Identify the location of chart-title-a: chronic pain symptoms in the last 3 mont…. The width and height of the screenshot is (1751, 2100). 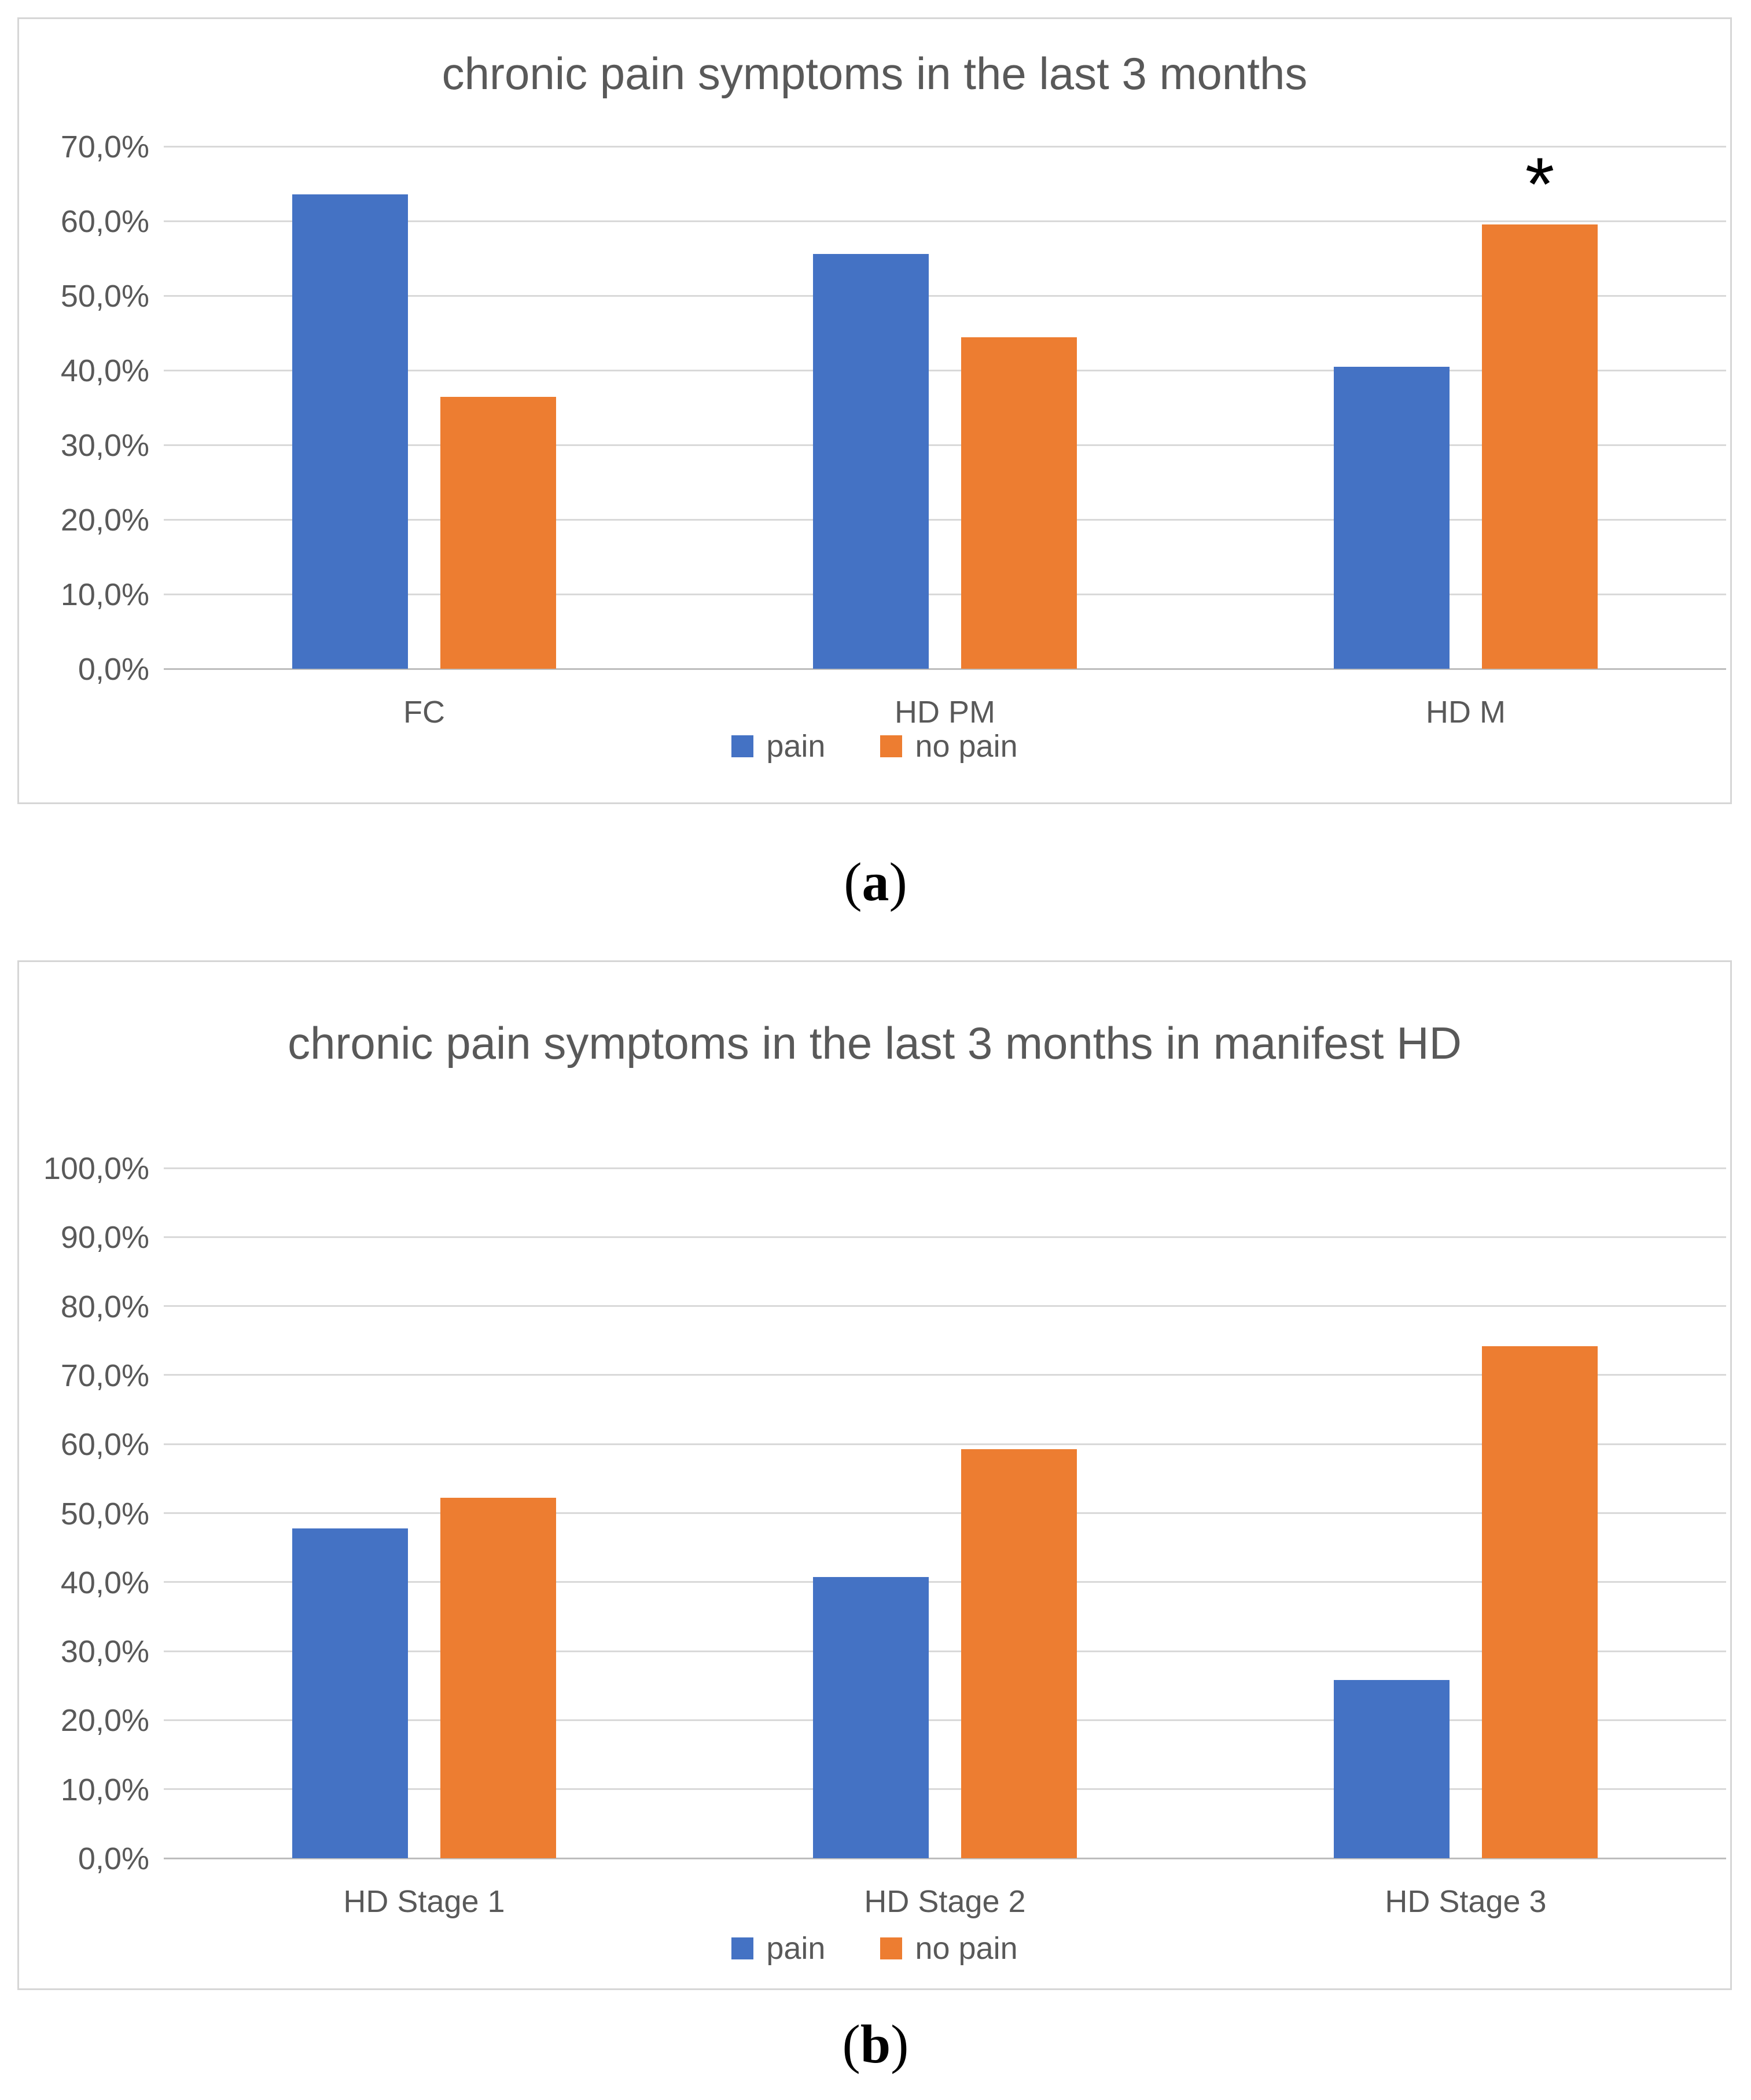
(875, 73).